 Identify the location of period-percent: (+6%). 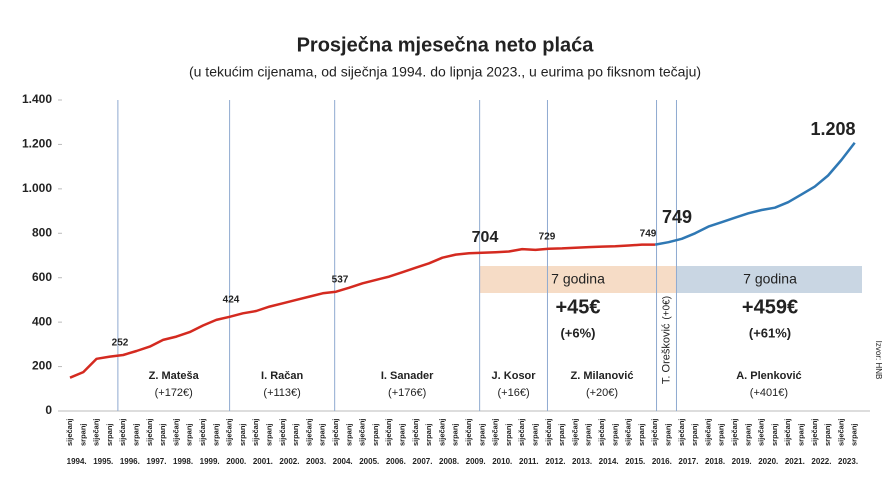
(577, 332).